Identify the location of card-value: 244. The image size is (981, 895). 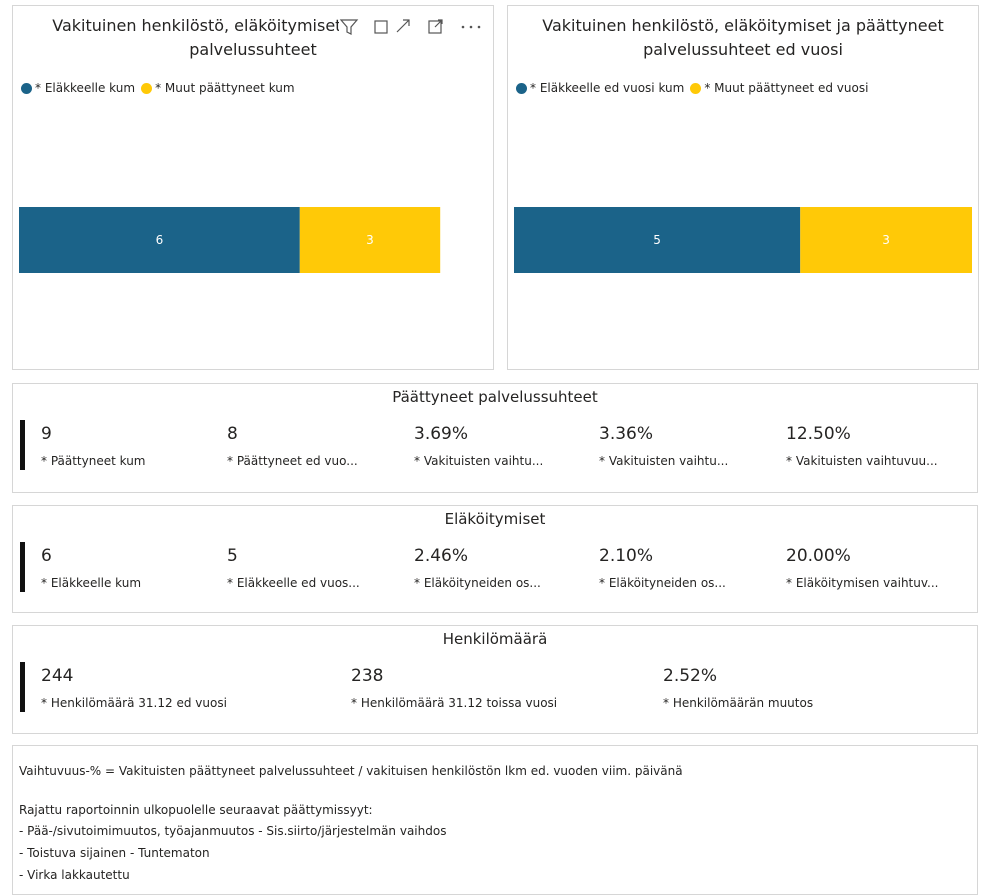
(57, 676).